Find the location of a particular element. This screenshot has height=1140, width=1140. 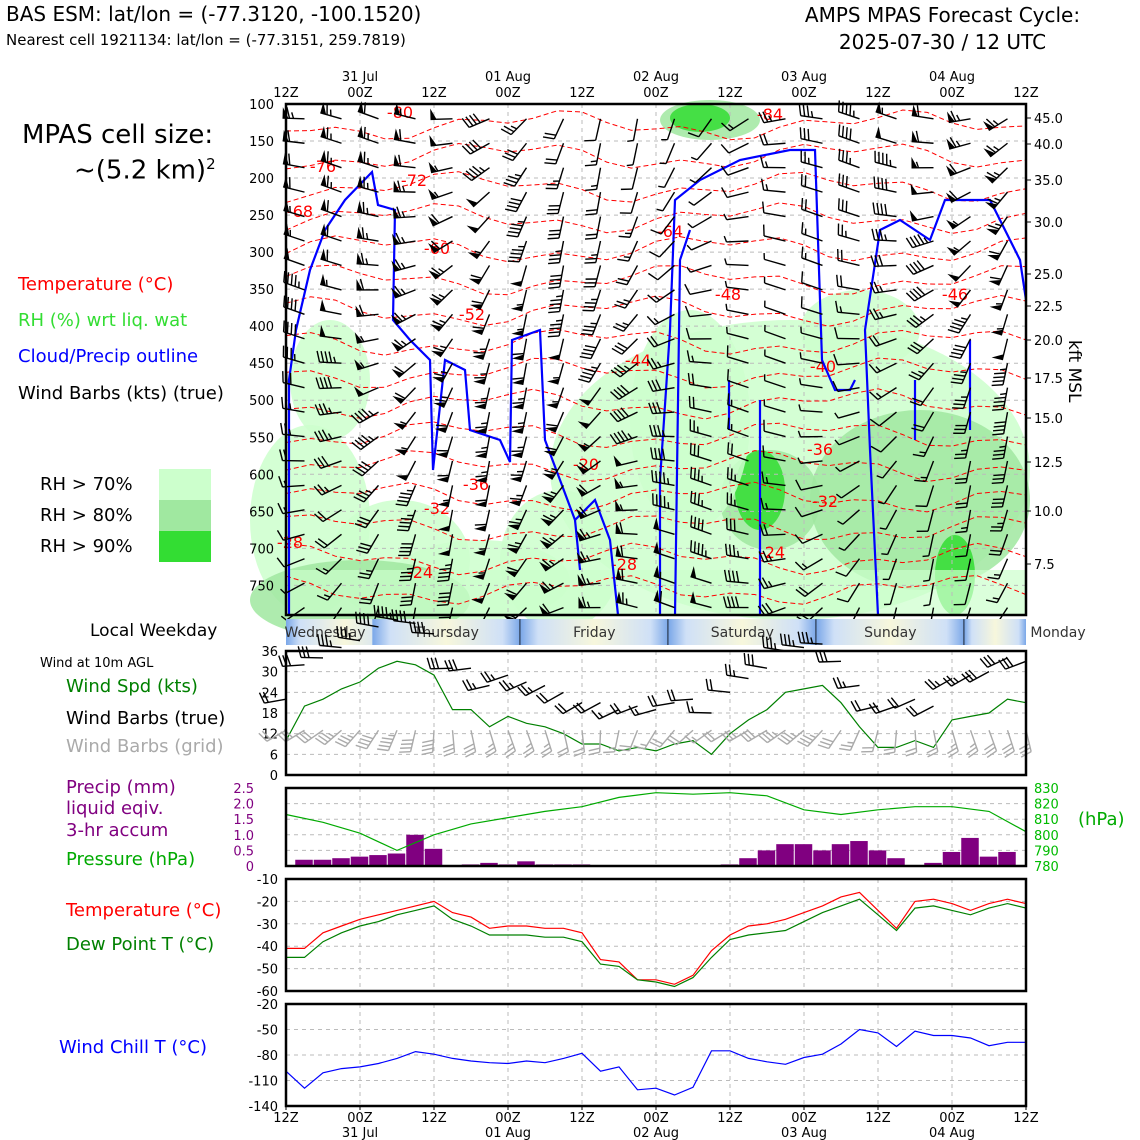

temperature-contour-label: -44 is located at coordinates (638, 360).